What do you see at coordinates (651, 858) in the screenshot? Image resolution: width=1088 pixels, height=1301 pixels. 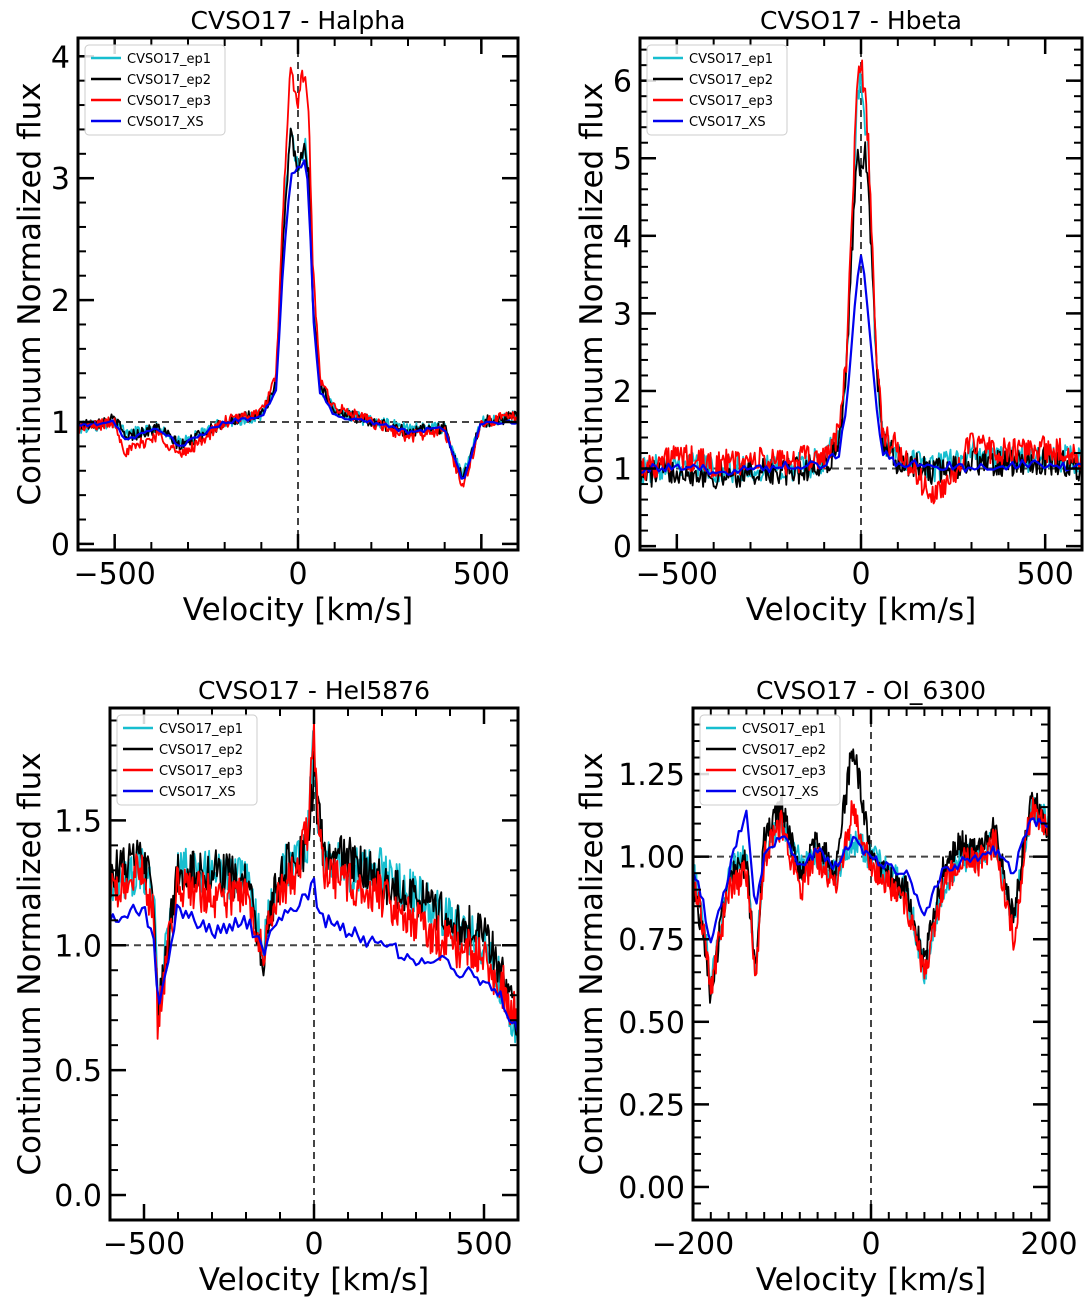 I see `y-tick-label: 1.00` at bounding box center [651, 858].